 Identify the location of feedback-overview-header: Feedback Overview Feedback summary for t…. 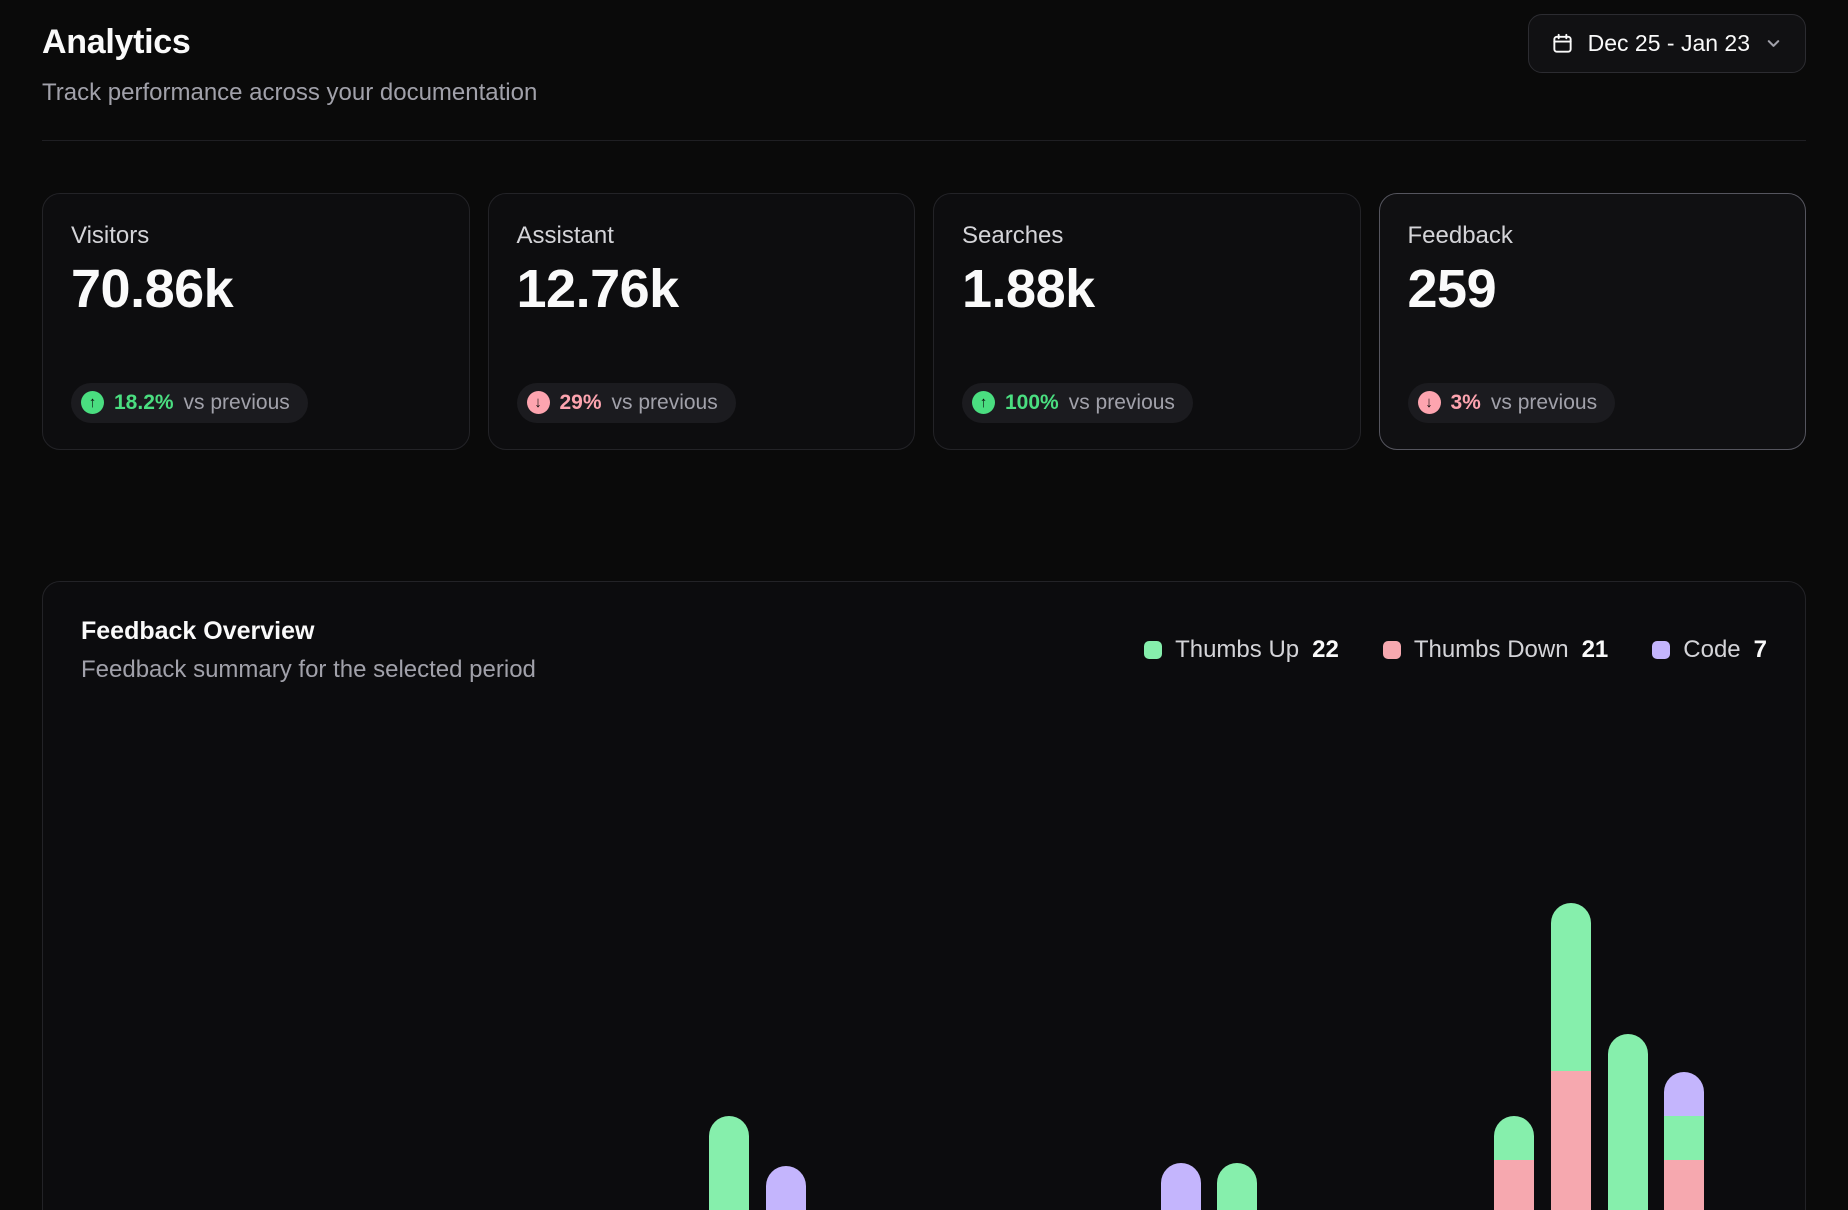
(924, 633).